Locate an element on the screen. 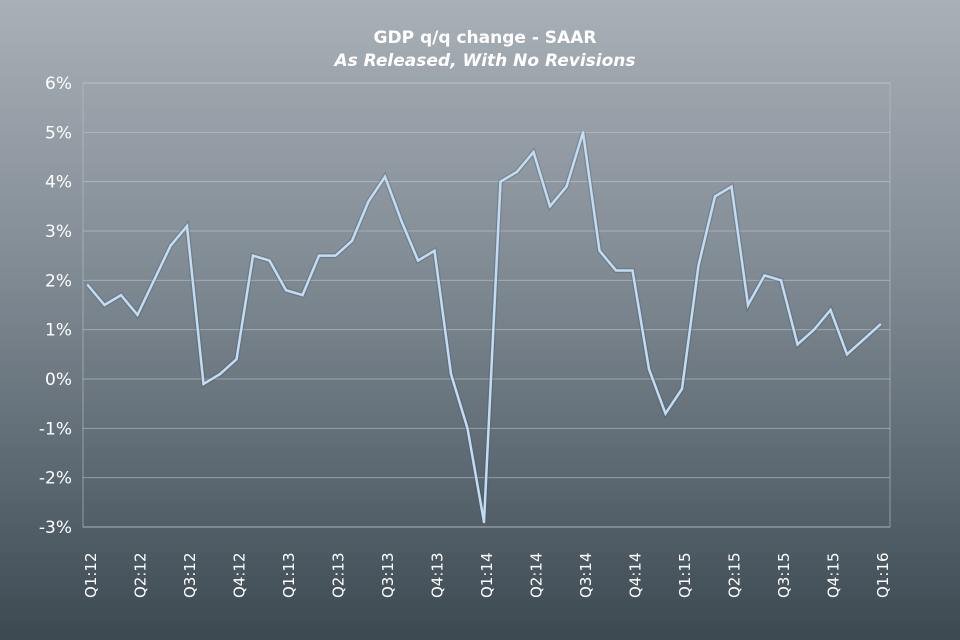  x-tick-label: Q2:15 is located at coordinates (735, 576).